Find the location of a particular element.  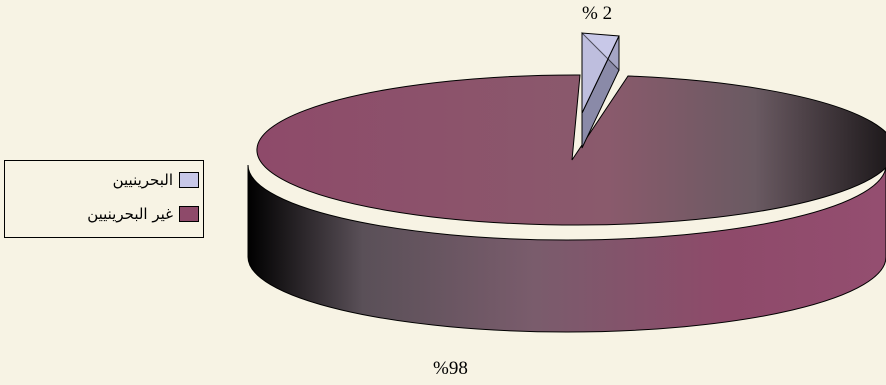

legend-item-non-bahraini: غير البحرينيين is located at coordinates (143, 214).